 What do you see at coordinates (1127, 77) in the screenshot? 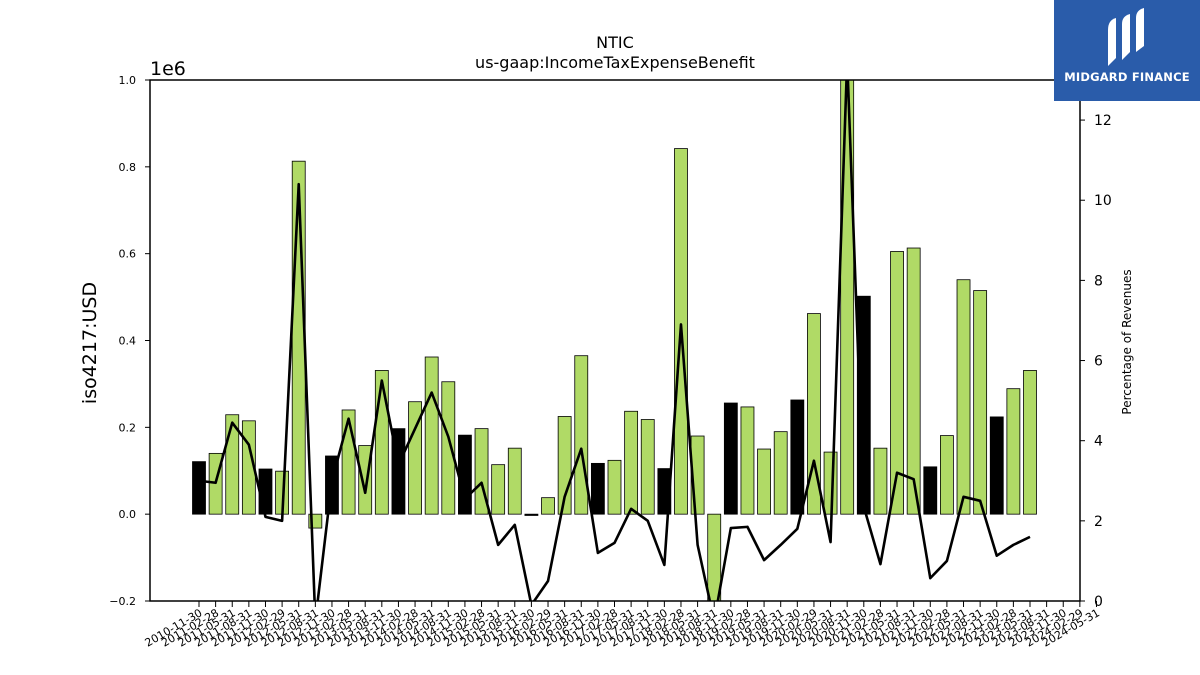
I see `logo-text: MIDGARD FINANCE` at bounding box center [1127, 77].